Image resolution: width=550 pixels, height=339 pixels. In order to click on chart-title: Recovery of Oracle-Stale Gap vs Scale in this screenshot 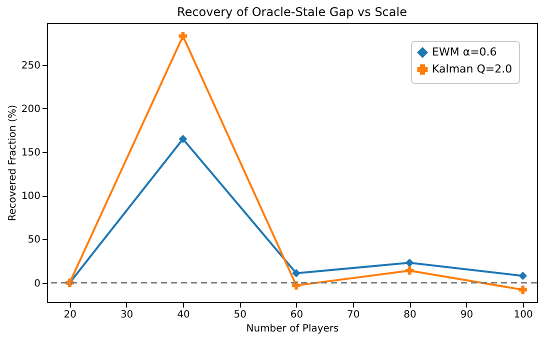, I will do `click(292, 12)`.